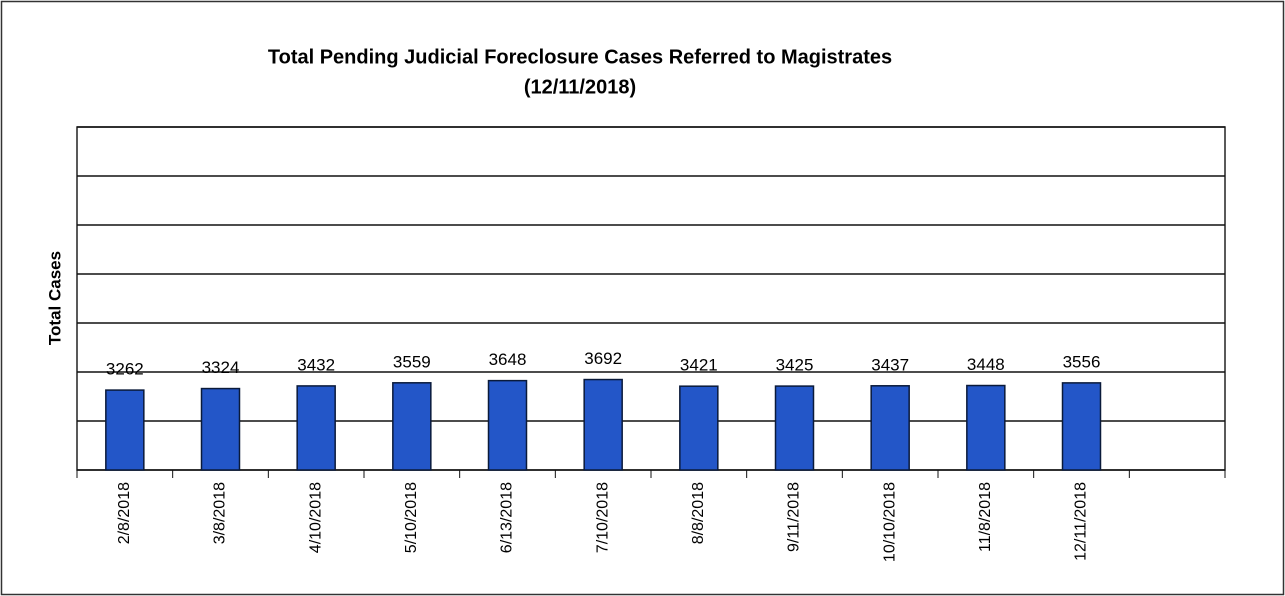 Image resolution: width=1285 pixels, height=596 pixels. What do you see at coordinates (411, 517) in the screenshot?
I see `x-tick-label: 5/10/2018` at bounding box center [411, 517].